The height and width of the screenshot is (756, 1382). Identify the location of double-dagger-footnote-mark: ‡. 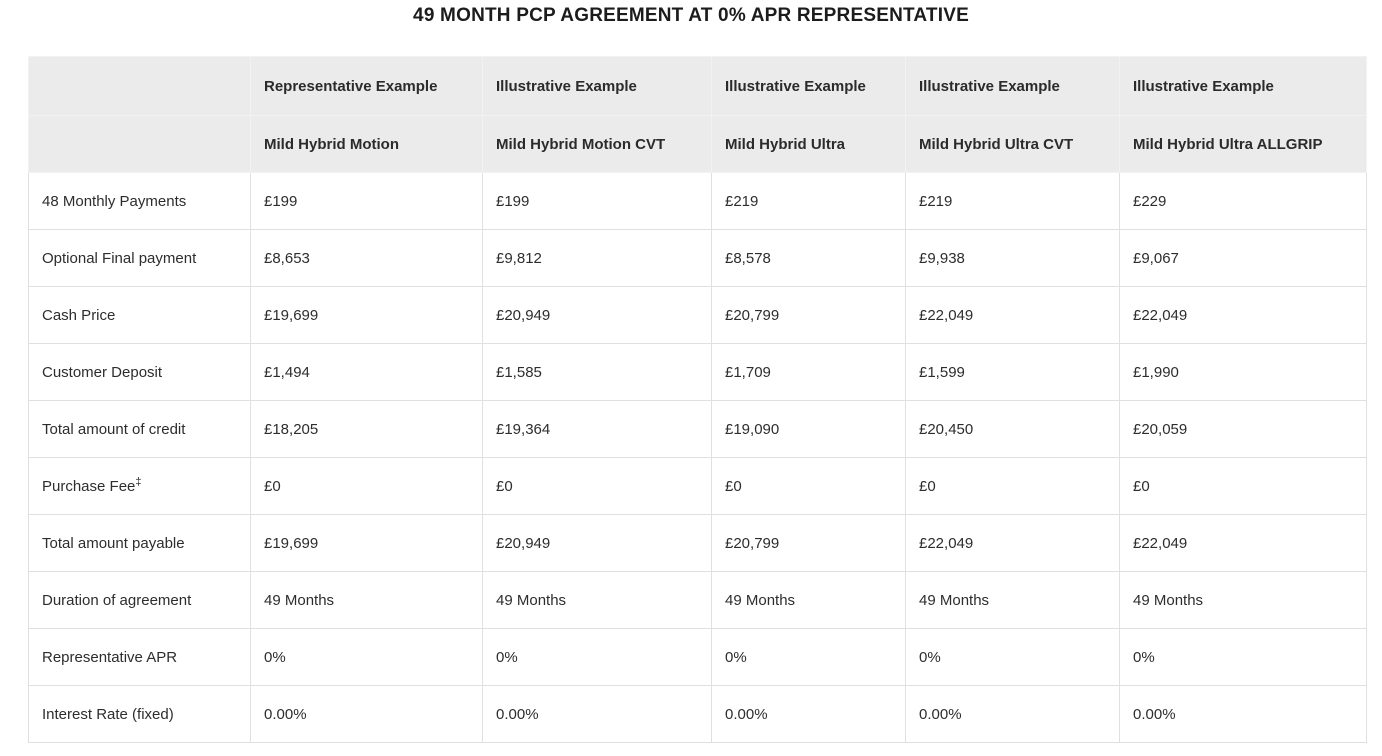
(138, 481).